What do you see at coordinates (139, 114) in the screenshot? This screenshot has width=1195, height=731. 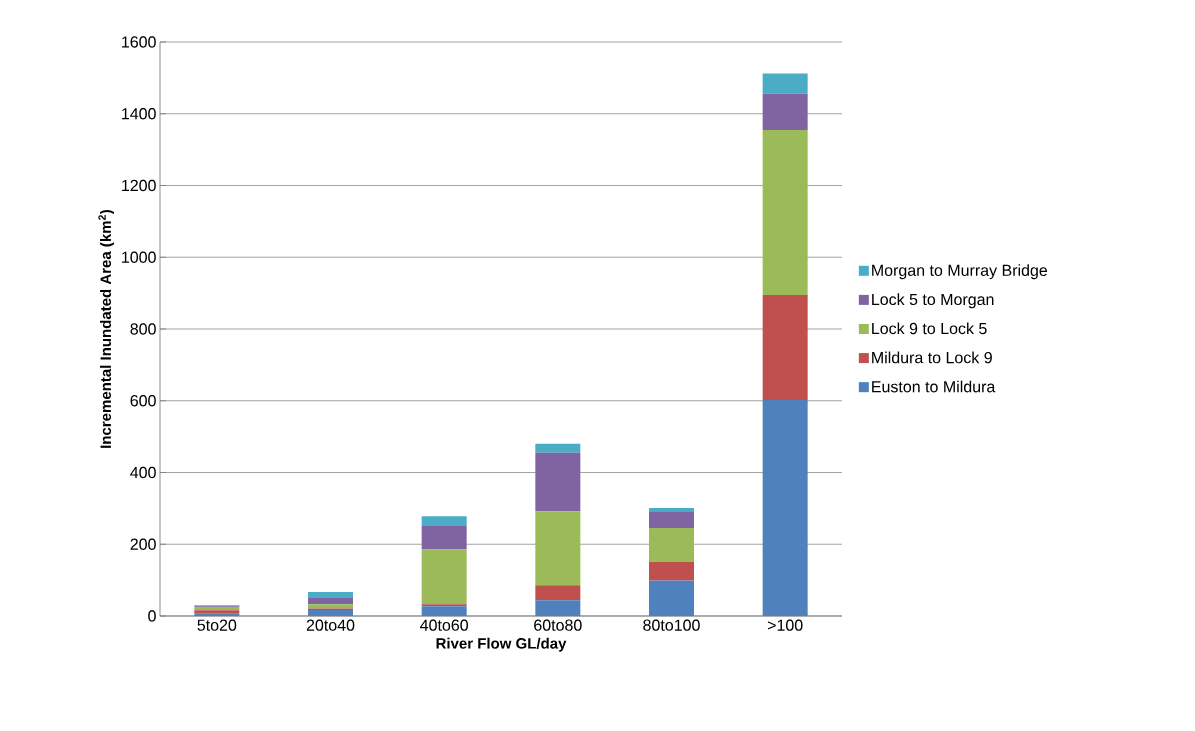 I see `y-tick-label: 1400` at bounding box center [139, 114].